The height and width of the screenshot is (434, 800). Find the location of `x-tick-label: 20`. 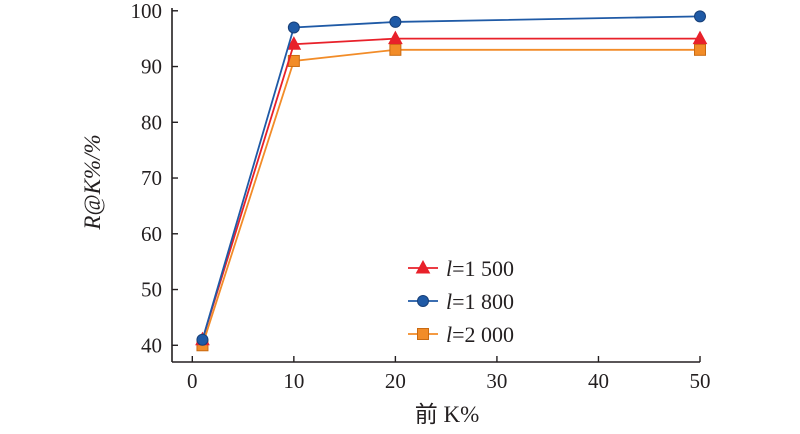

x-tick-label: 20 is located at coordinates (395, 381).